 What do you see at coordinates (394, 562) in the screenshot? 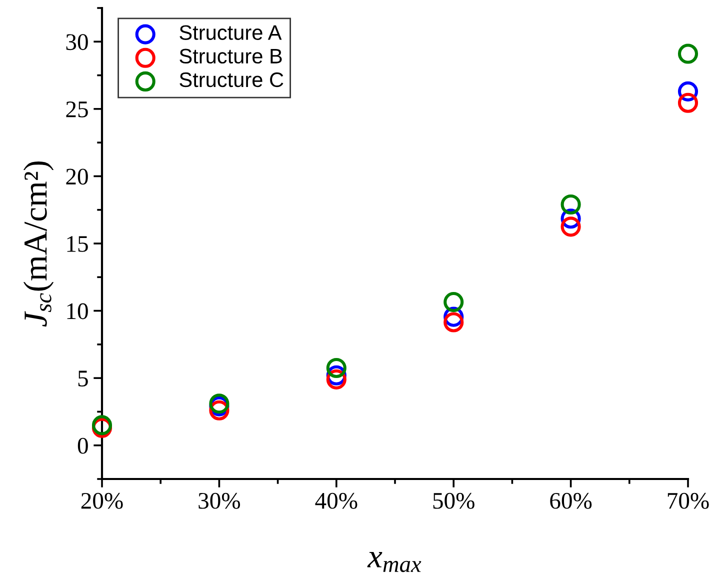
I see `x-axis-title: x$_{max}$` at bounding box center [394, 562].